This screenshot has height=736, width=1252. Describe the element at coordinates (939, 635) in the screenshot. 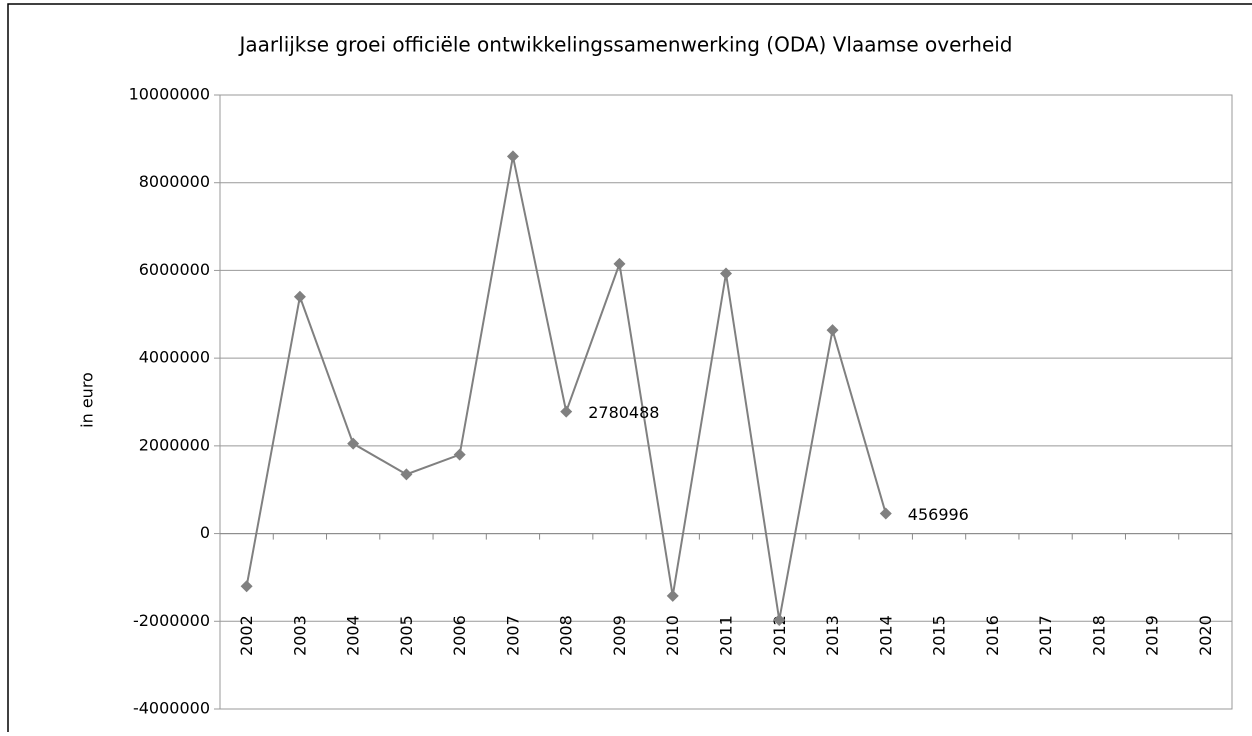

I see `x-tick-label: 2015` at that location.